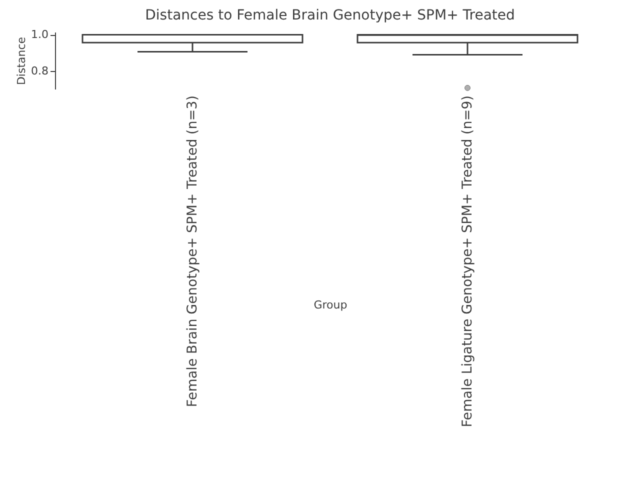 The image size is (640, 480). I want to click on chart-title: Distances to Female Brain Genotype+ SPM+ Treated, so click(330, 16).